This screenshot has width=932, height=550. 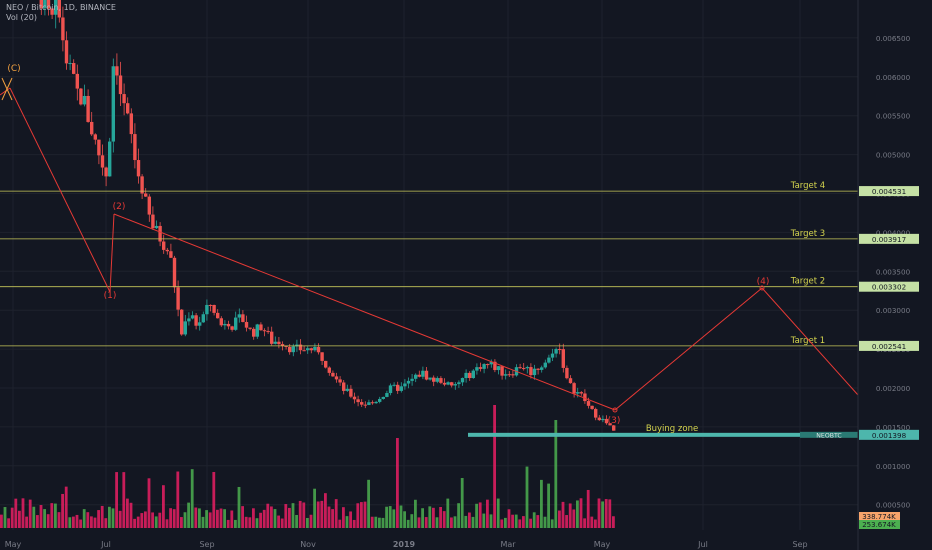 What do you see at coordinates (807, 282) in the screenshot?
I see `target-label: Target 2` at bounding box center [807, 282].